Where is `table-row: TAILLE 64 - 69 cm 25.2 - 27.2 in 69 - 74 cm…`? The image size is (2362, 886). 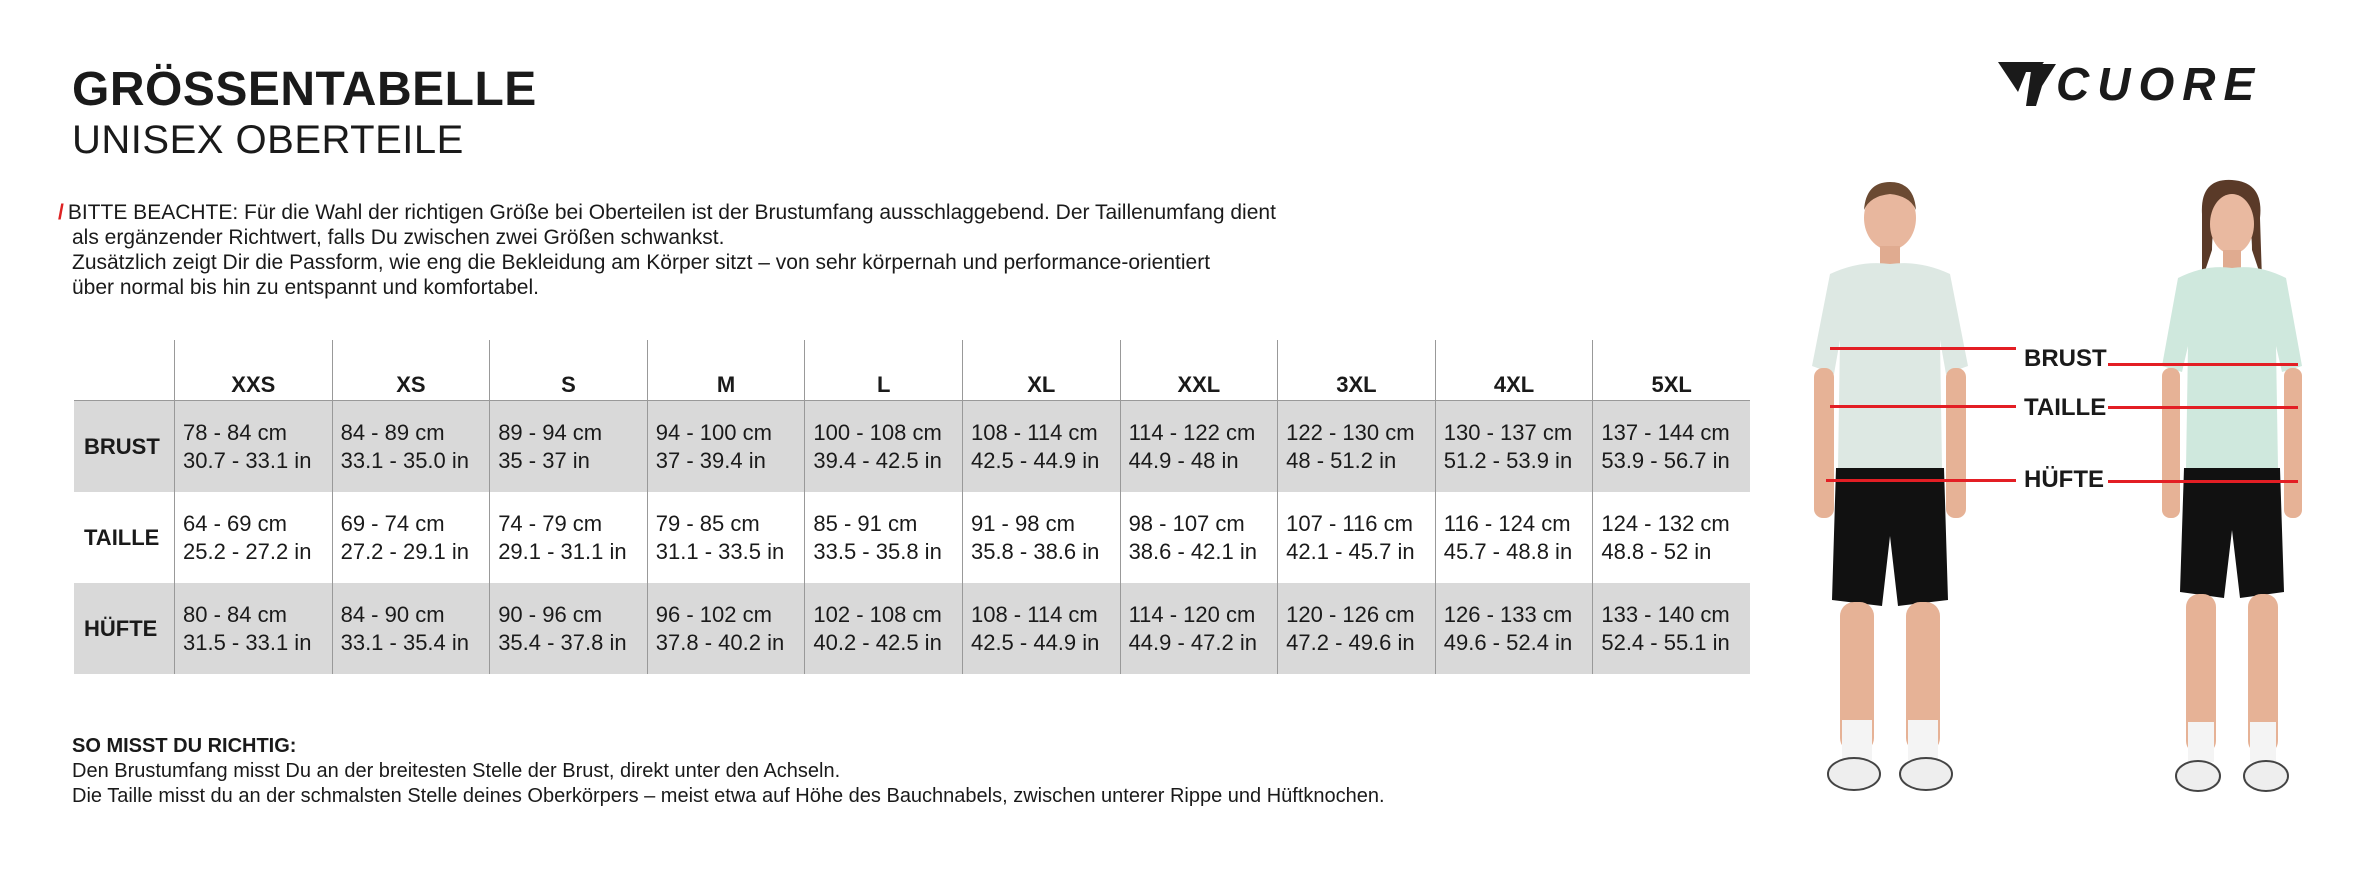
table-row: TAILLE 64 - 69 cm 25.2 - 27.2 in 69 - 74 cm… is located at coordinates (912, 537).